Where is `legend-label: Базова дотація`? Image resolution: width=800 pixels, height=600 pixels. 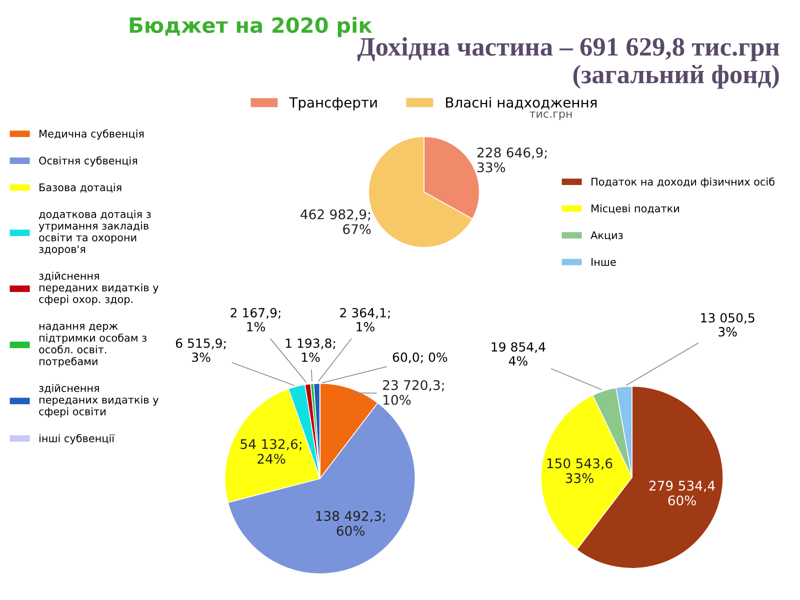
legend-label: Базова дотація is located at coordinates (81, 188).